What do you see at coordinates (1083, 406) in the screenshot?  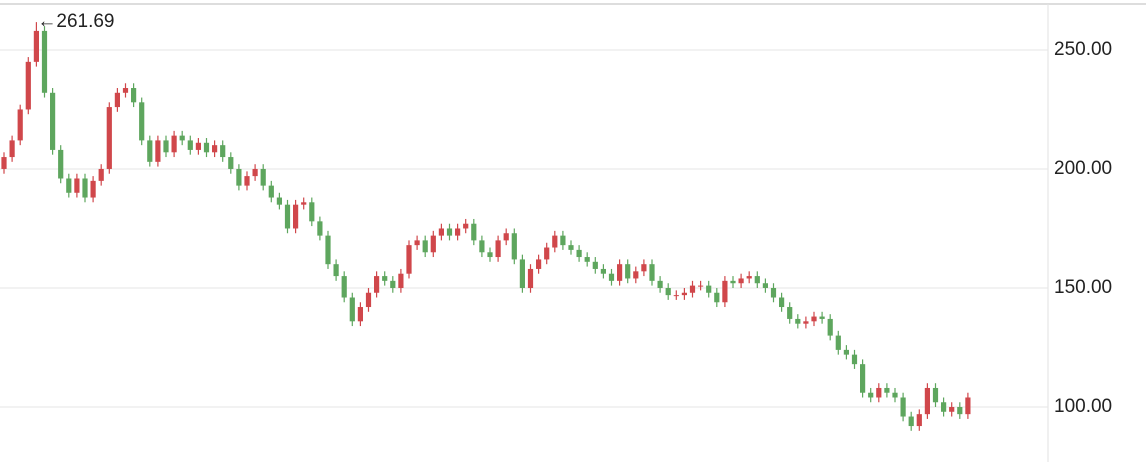 I see `y-tick-label: 100.00` at bounding box center [1083, 406].